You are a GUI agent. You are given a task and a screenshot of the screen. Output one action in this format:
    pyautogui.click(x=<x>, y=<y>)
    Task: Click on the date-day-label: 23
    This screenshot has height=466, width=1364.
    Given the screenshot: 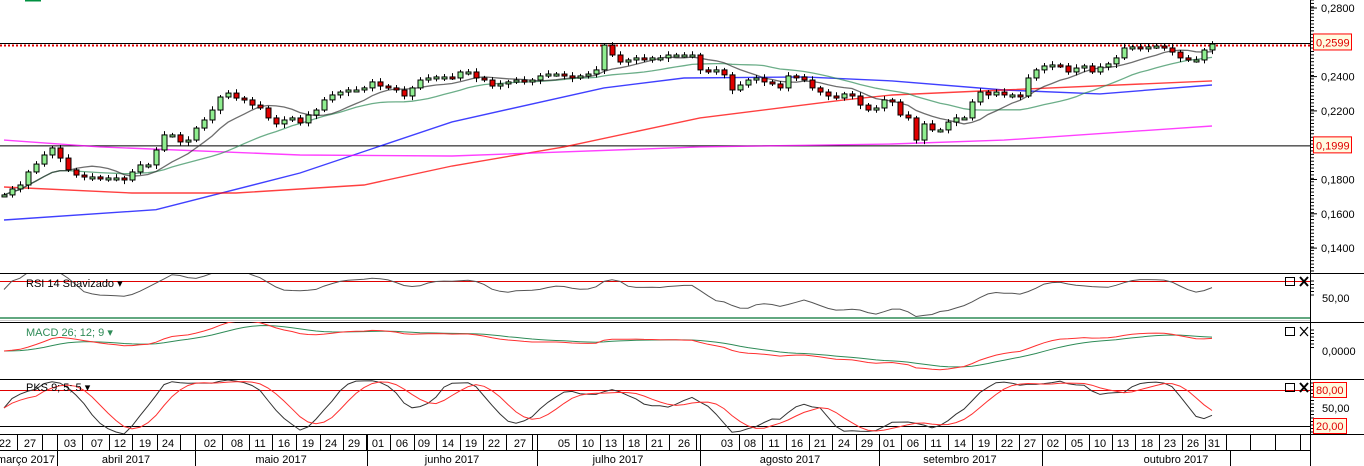 What is the action you would take?
    pyautogui.click(x=1170, y=444)
    